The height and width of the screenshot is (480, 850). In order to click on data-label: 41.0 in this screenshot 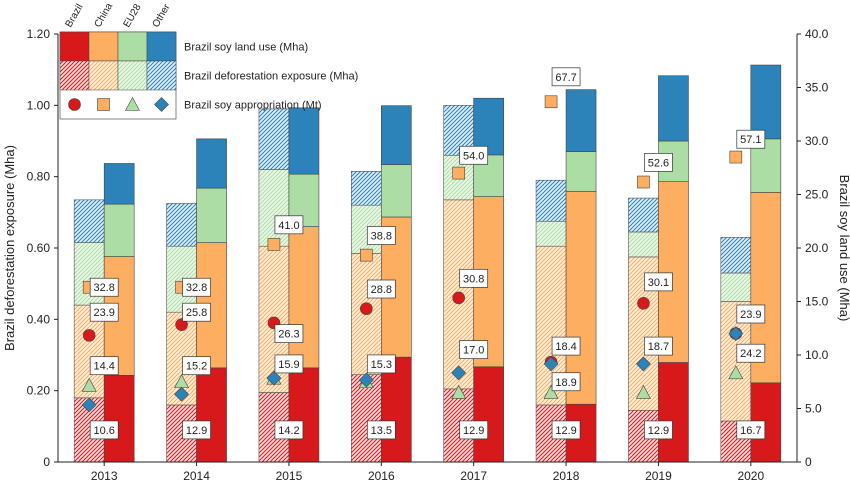, I will do `click(289, 225)`.